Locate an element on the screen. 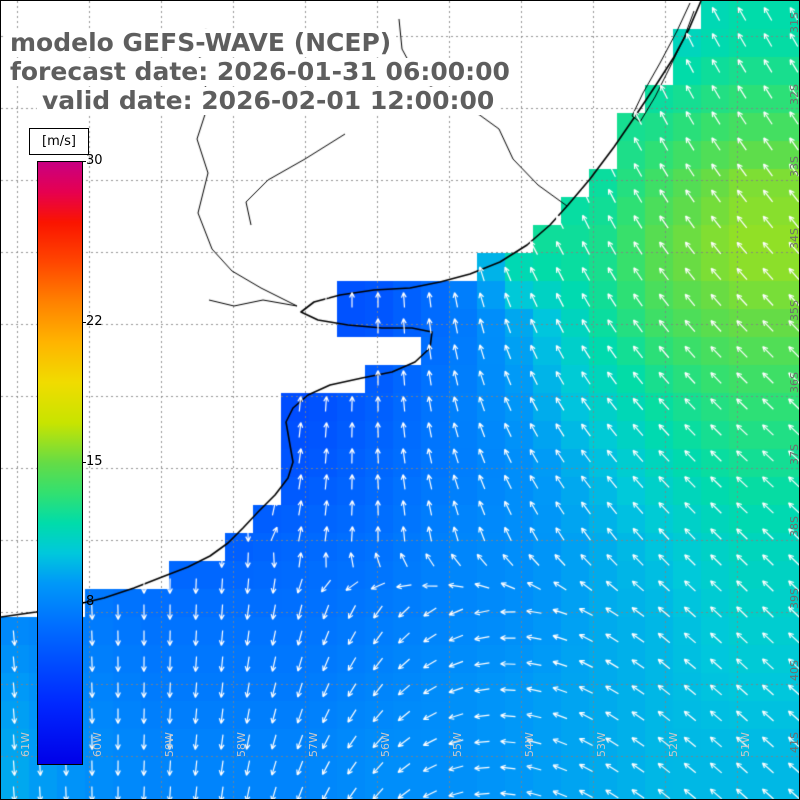 The image size is (800, 800). lon-tick-label: 51W is located at coordinates (745, 744).